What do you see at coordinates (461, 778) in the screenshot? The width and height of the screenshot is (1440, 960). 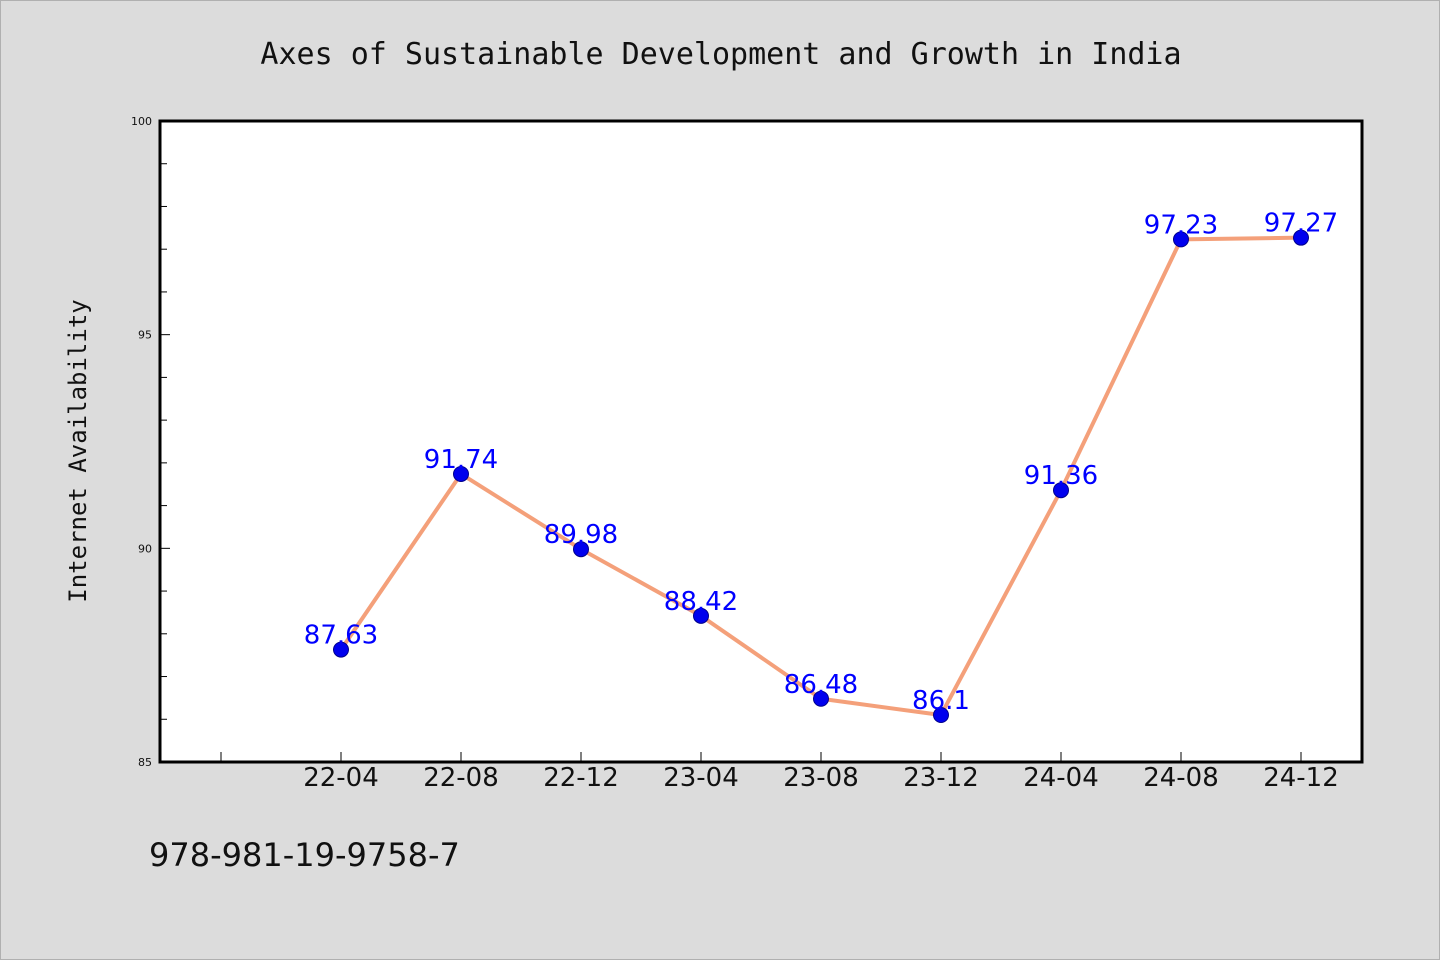 I see `x-tick-label: 22-08` at bounding box center [461, 778].